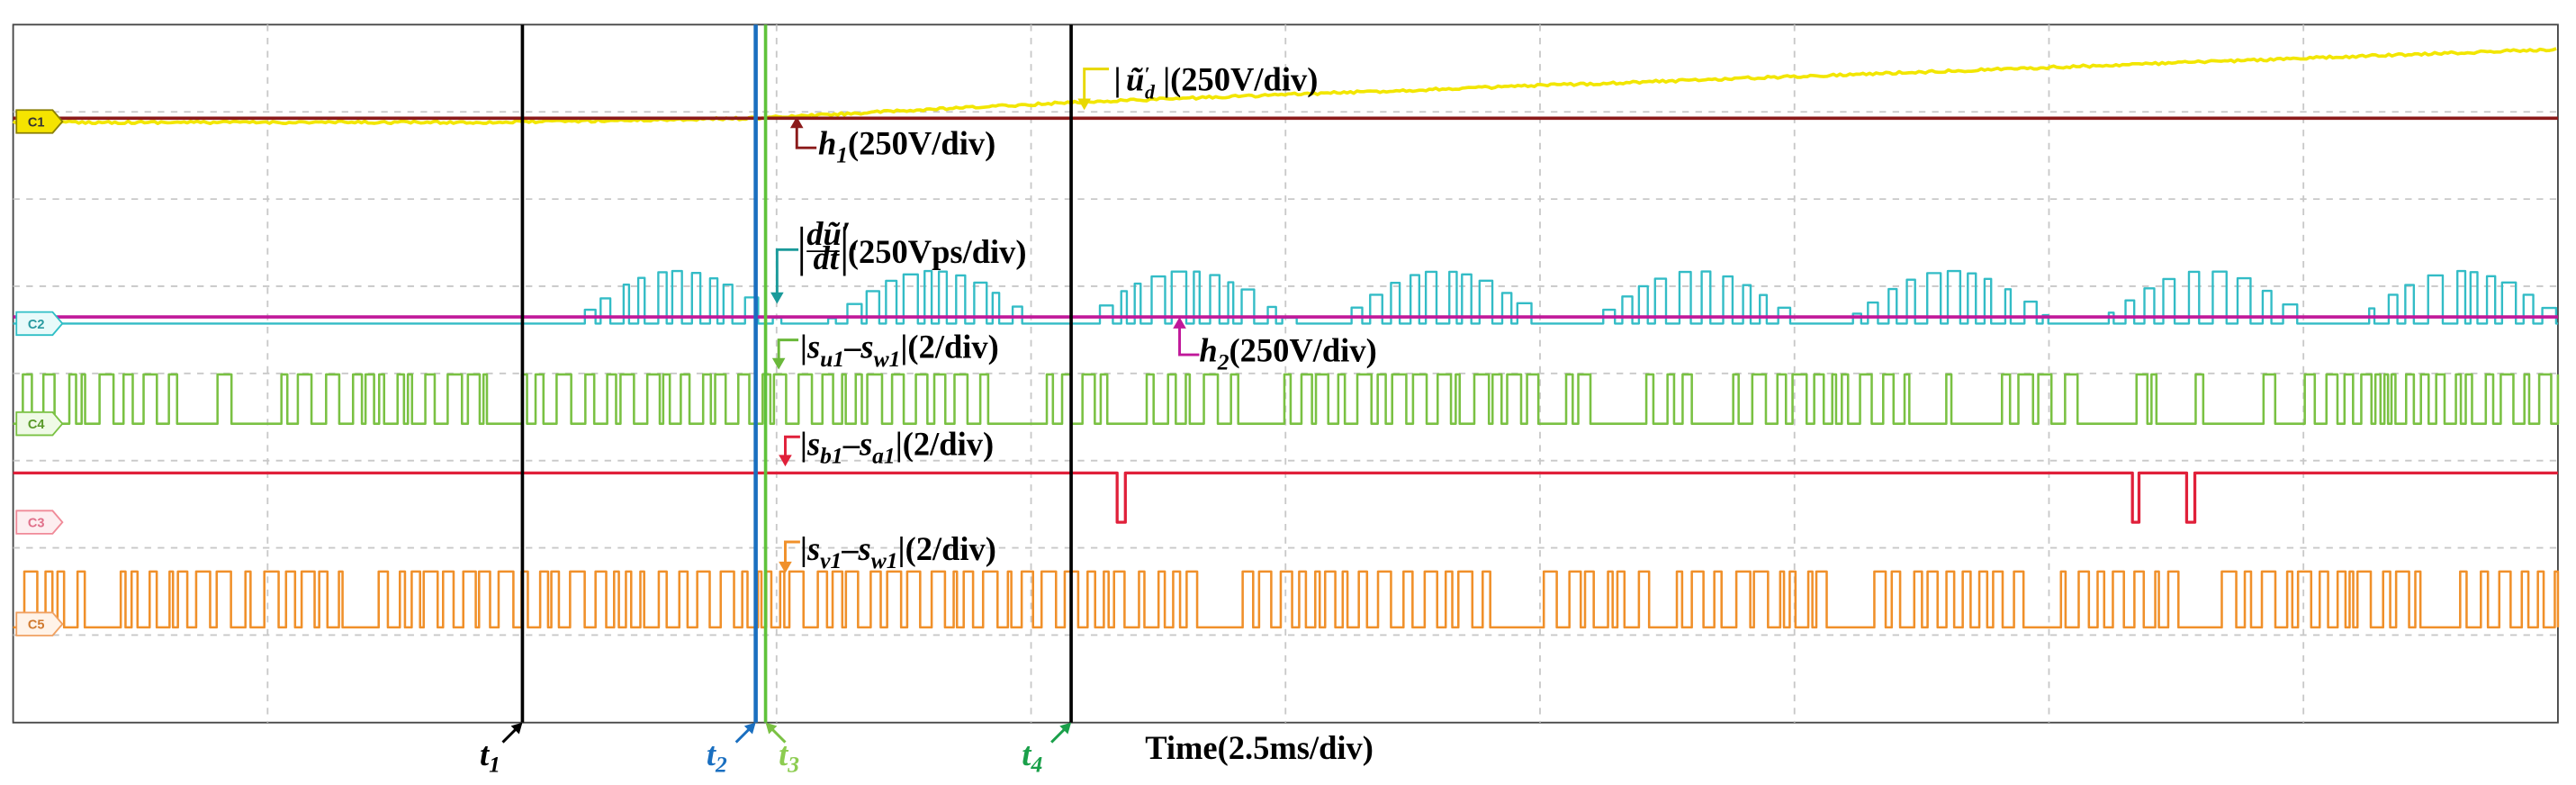  What do you see at coordinates (1286, 399) in the screenshot?
I see `trace-c4` at bounding box center [1286, 399].